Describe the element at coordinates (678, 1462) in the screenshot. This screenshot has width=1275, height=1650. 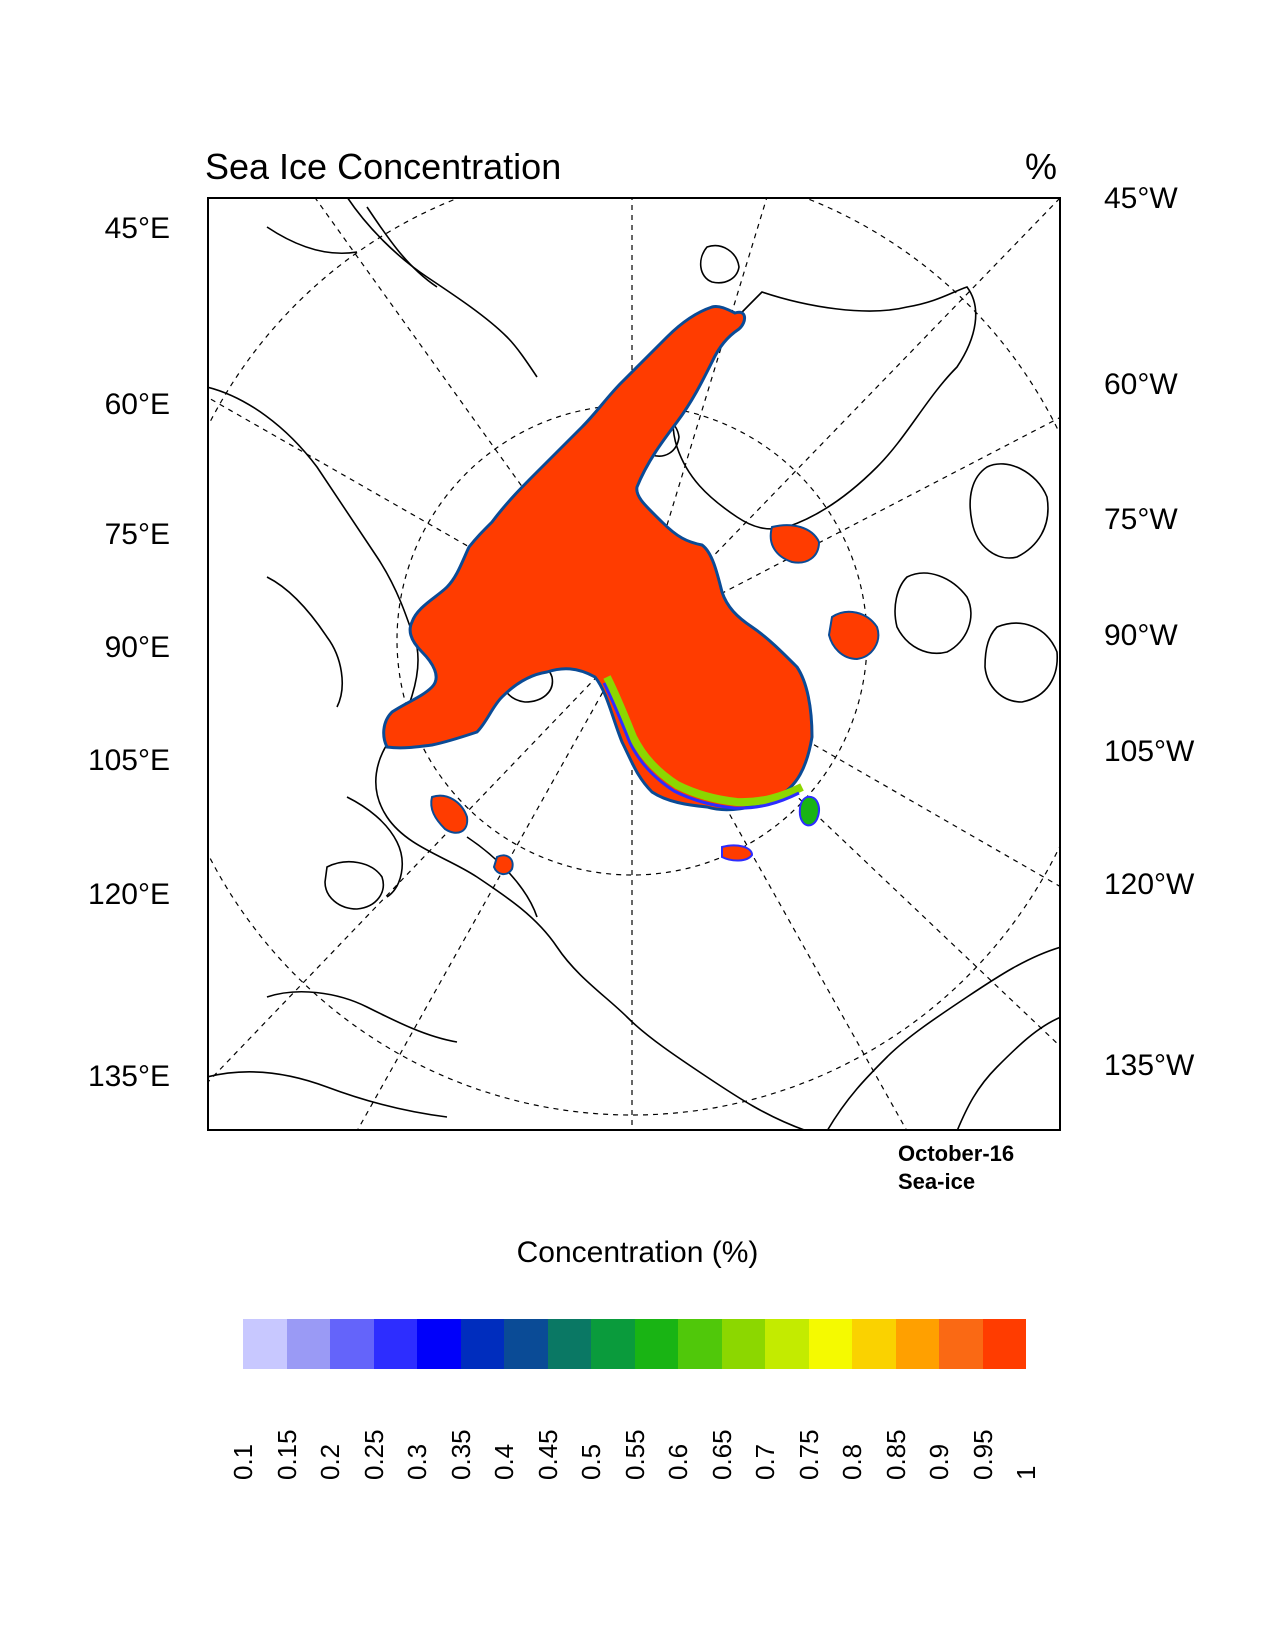
I see `colorbar-tick-label: 0.6` at that location.